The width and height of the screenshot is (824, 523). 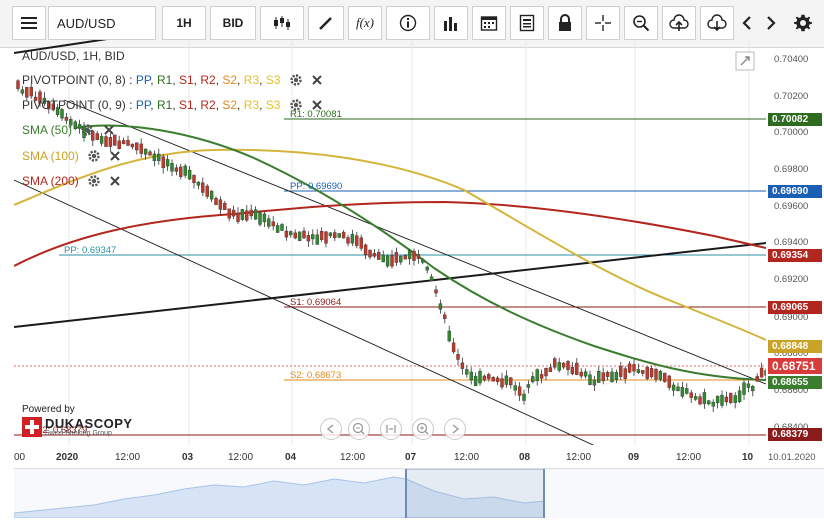 I want to click on calendar-icon, so click(x=489, y=23).